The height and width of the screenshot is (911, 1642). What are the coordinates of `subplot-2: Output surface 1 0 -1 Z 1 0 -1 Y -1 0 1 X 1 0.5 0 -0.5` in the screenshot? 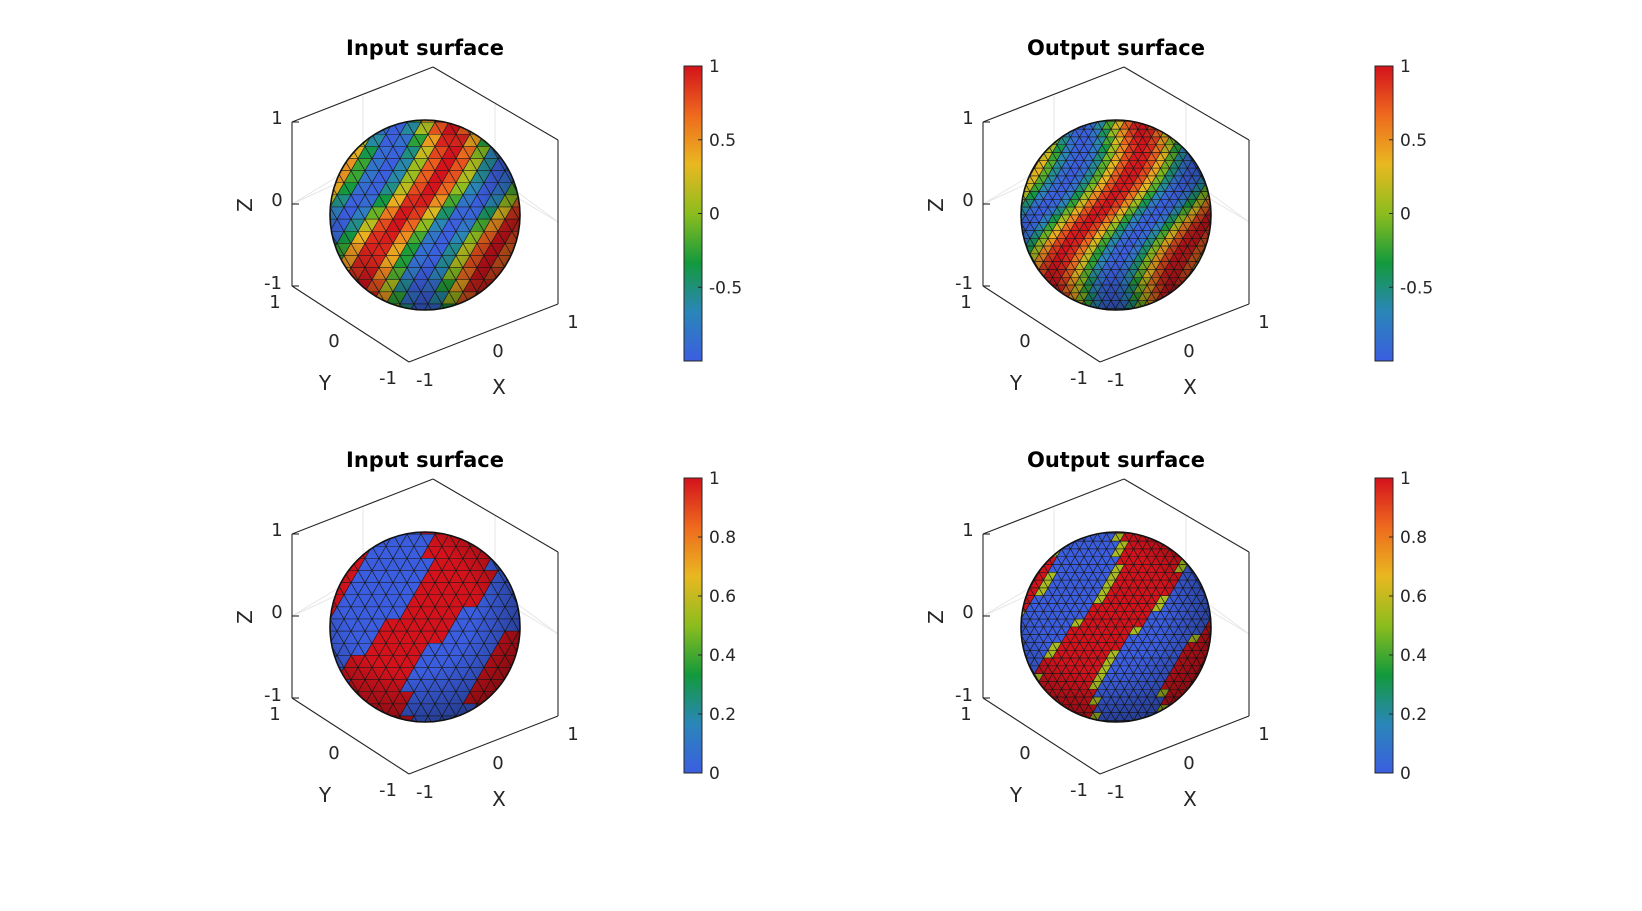 It's located at (1178, 217).